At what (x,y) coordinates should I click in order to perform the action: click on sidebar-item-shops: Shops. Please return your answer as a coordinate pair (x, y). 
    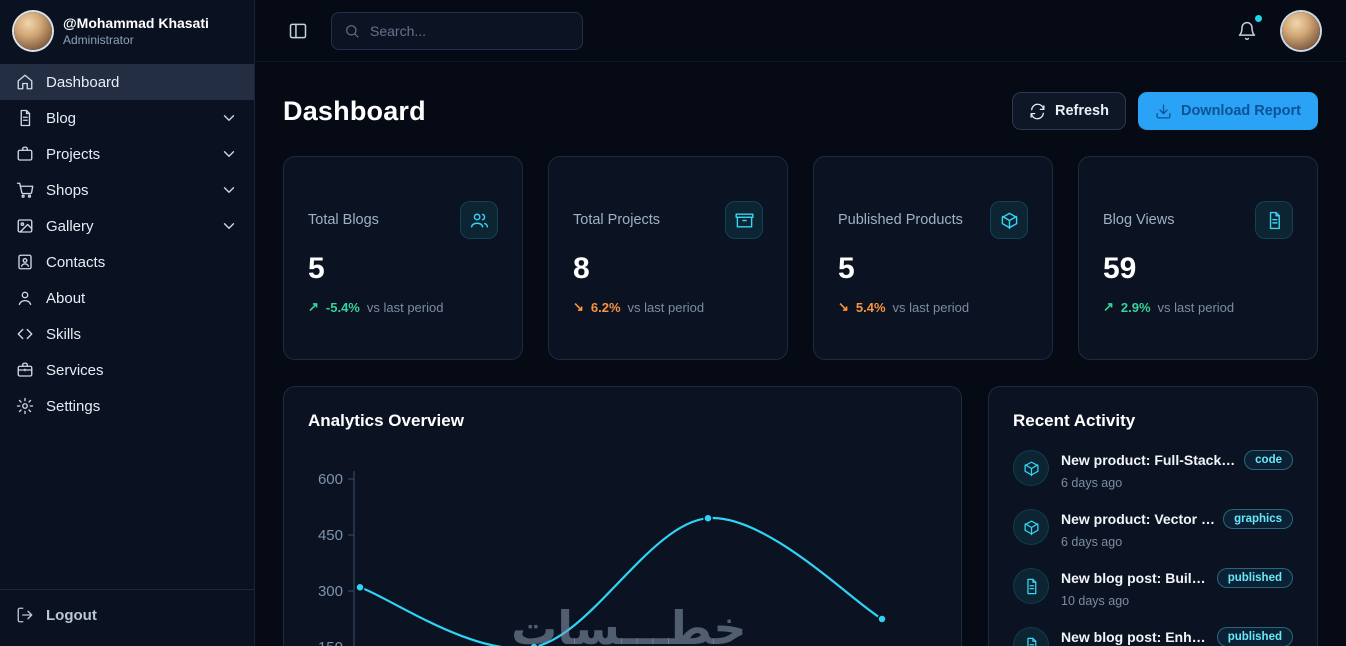
    Looking at the image, I should click on (127, 190).